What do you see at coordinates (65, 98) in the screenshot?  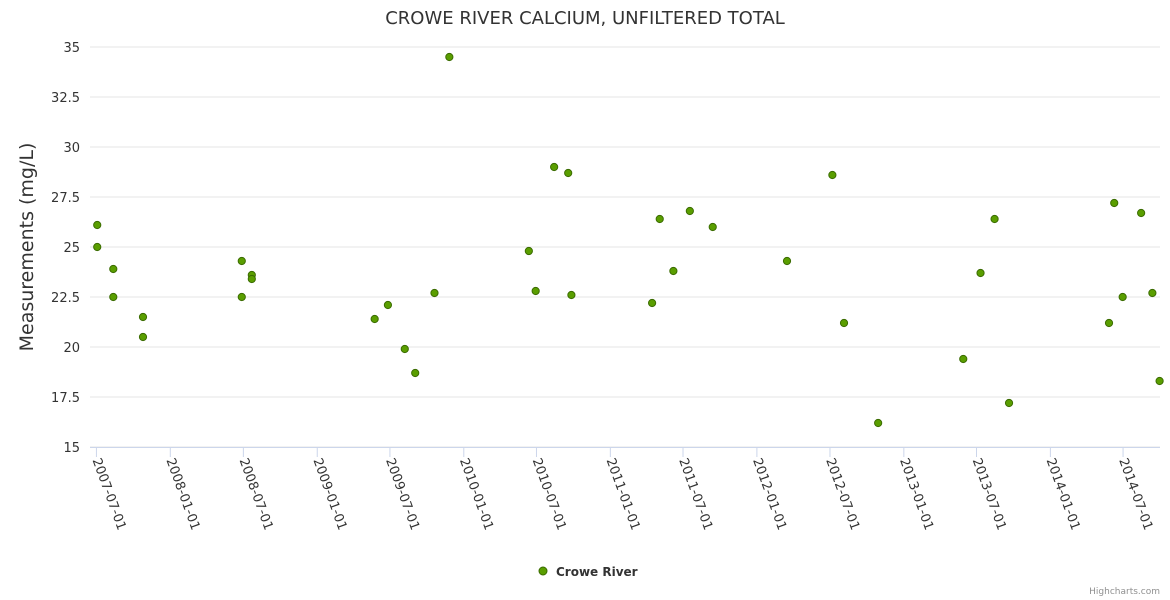 I see `y-tick-label: 32.5` at bounding box center [65, 98].